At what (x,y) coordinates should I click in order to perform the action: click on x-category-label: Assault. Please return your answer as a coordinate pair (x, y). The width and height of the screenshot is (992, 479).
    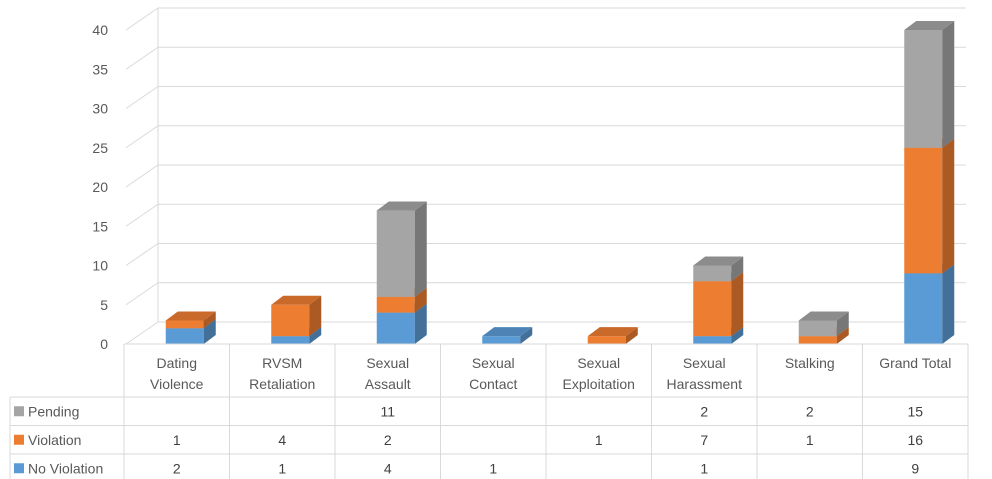
    Looking at the image, I should click on (388, 384).